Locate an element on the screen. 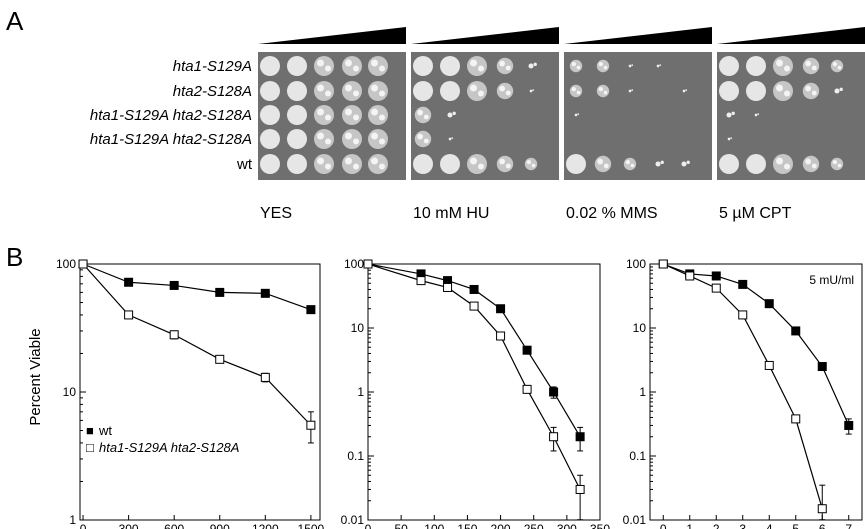 The width and height of the screenshot is (865, 529). strain-label: hta1-S129A hta2-S128A is located at coordinates (171, 115).